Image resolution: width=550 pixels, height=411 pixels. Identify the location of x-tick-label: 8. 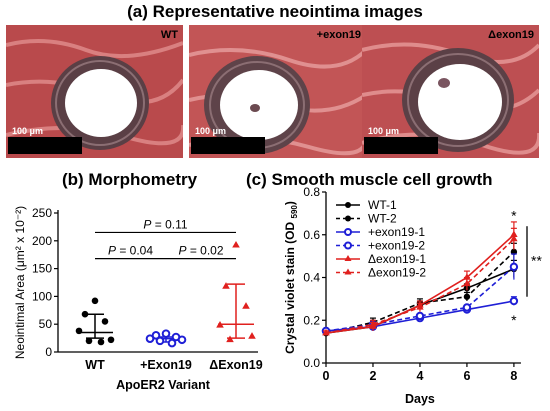
(513, 376).